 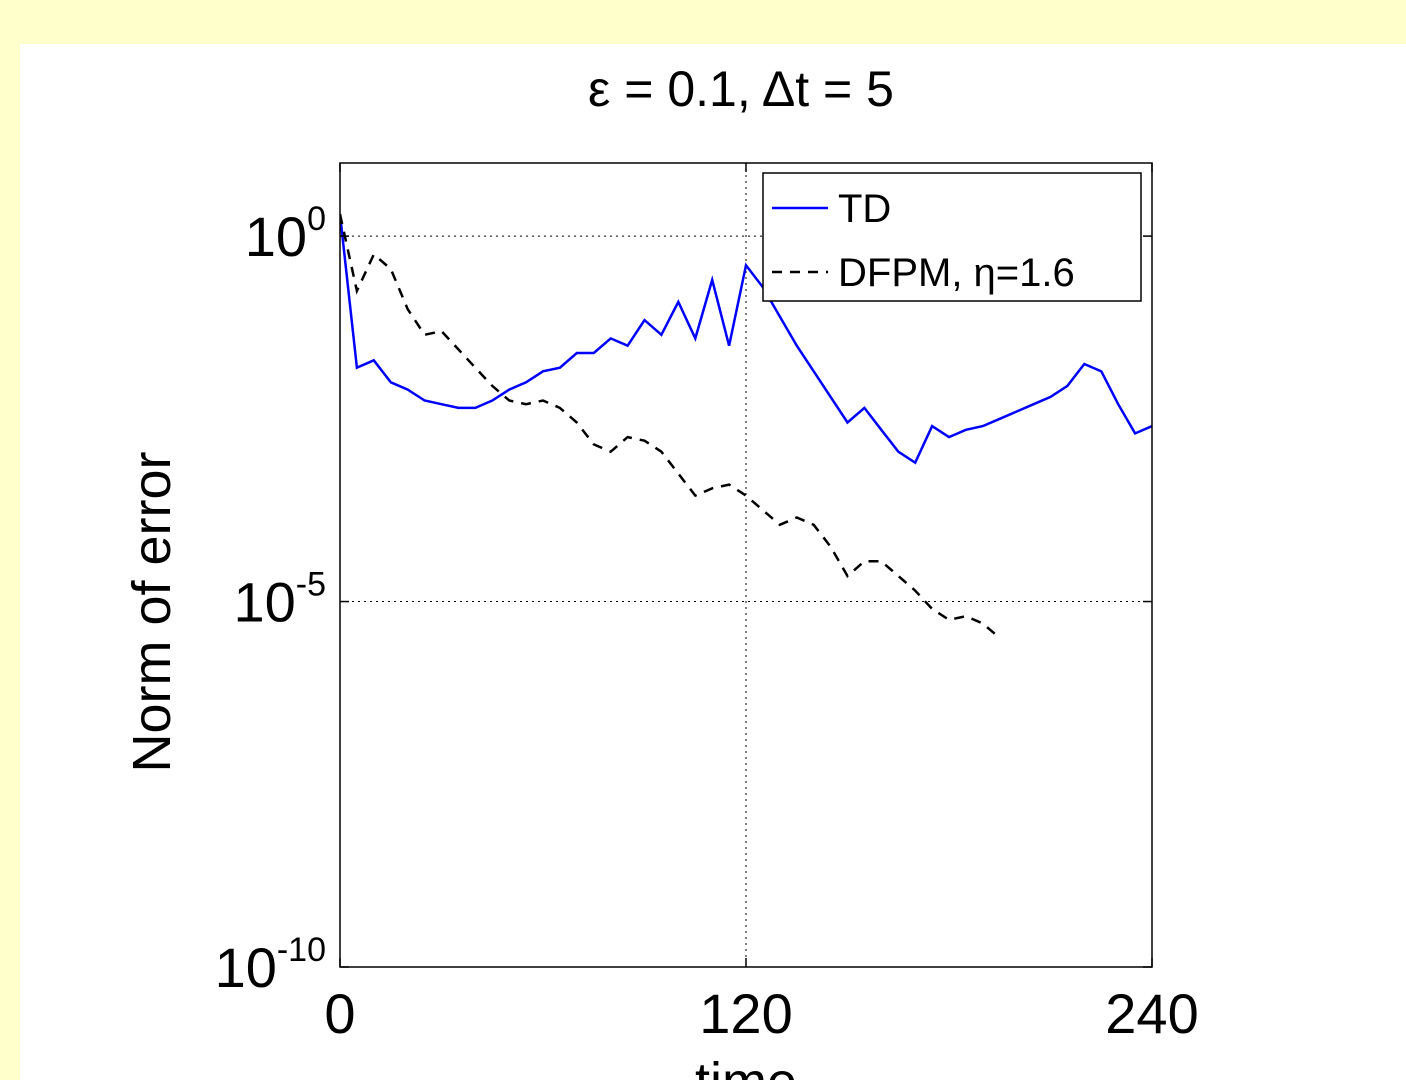 What do you see at coordinates (746, 339) in the screenshot?
I see `series-line-td` at bounding box center [746, 339].